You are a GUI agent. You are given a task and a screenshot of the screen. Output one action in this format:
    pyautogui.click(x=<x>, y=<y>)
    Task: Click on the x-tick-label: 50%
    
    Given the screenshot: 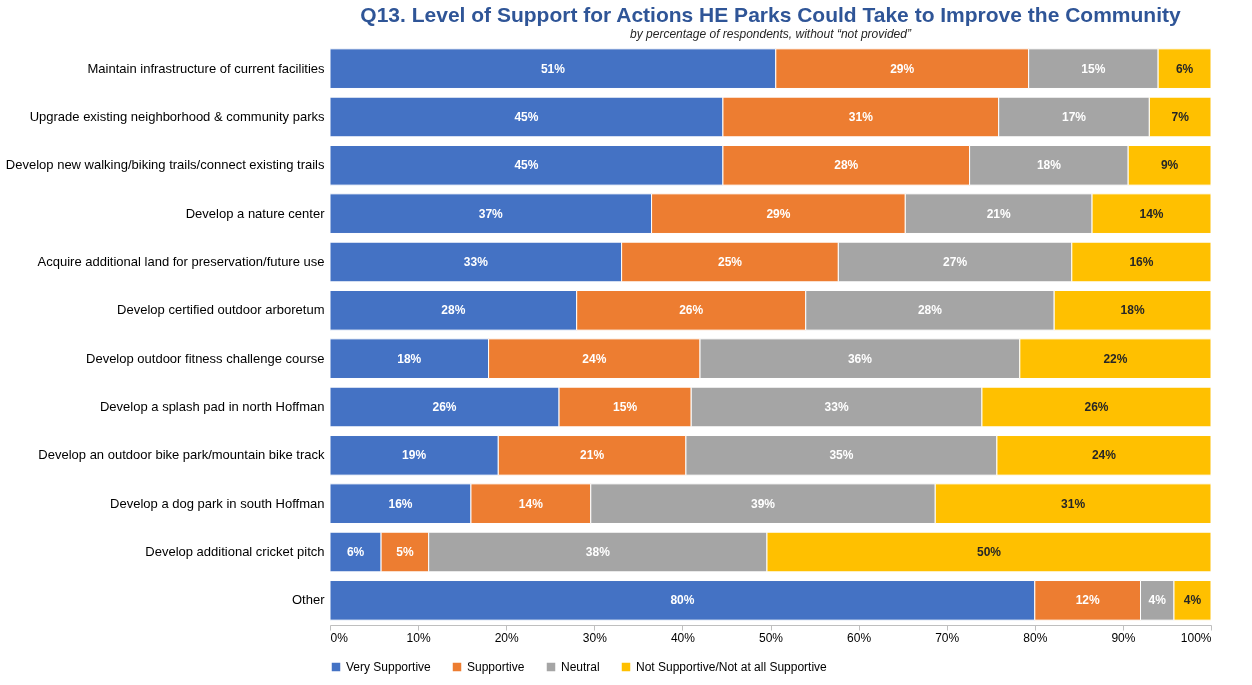 What is the action you would take?
    pyautogui.click(x=771, y=637)
    